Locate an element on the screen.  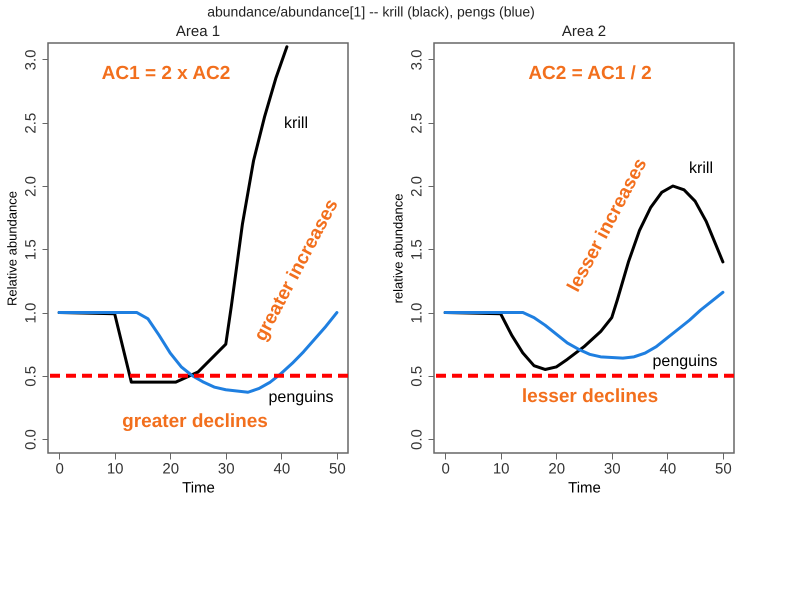
chart-title: Area 2 is located at coordinates (584, 31).